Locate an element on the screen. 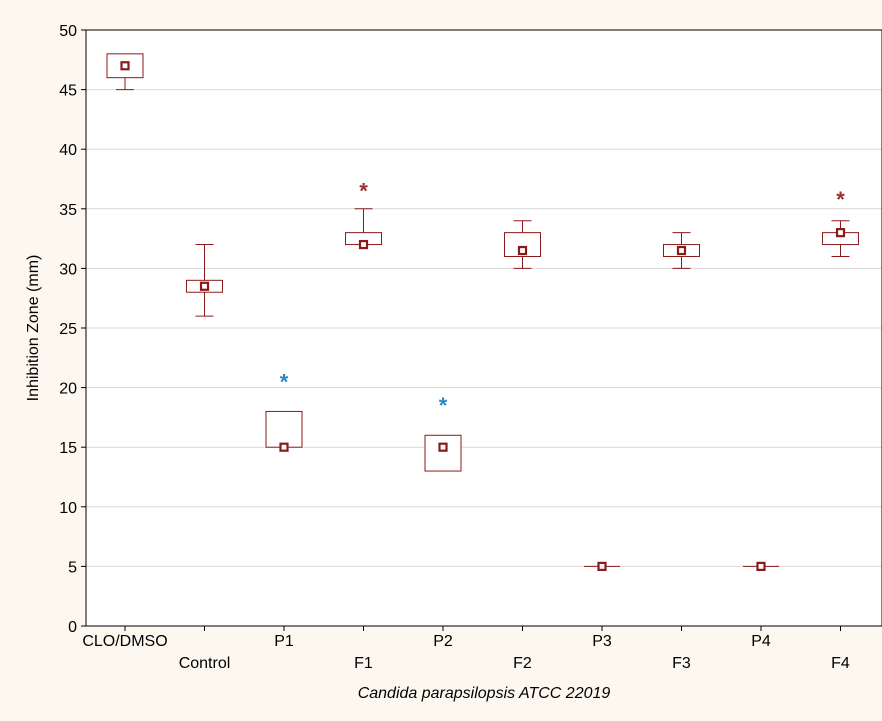  box-f4 is located at coordinates (840, 238).